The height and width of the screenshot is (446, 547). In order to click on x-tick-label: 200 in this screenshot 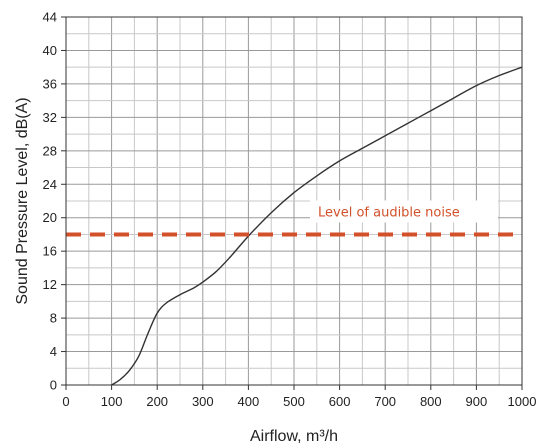, I will do `click(157, 401)`.